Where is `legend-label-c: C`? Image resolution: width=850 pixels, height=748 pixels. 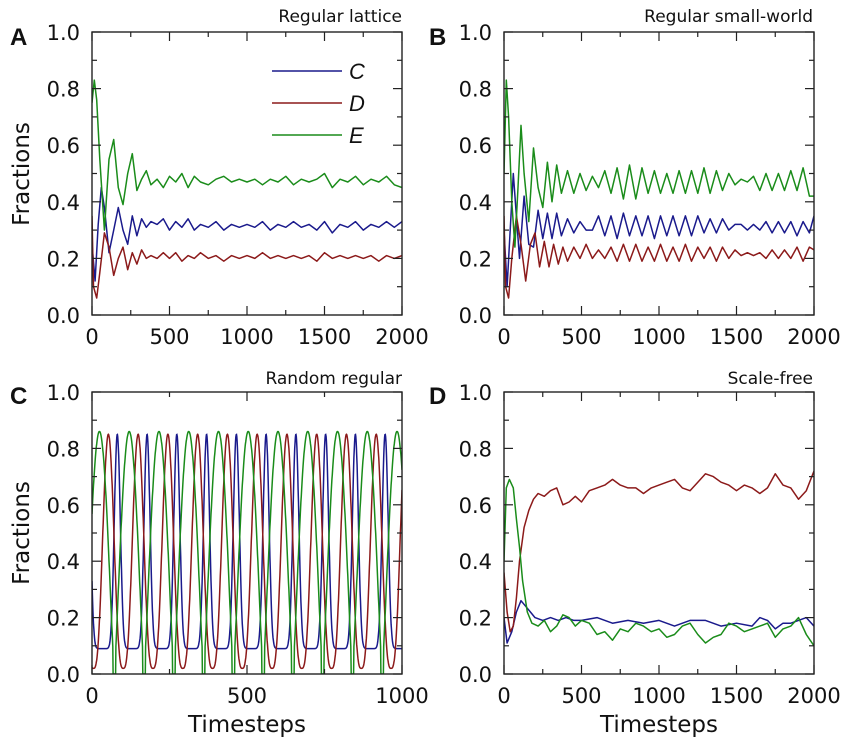 legend-label-c: C is located at coordinates (357, 71).